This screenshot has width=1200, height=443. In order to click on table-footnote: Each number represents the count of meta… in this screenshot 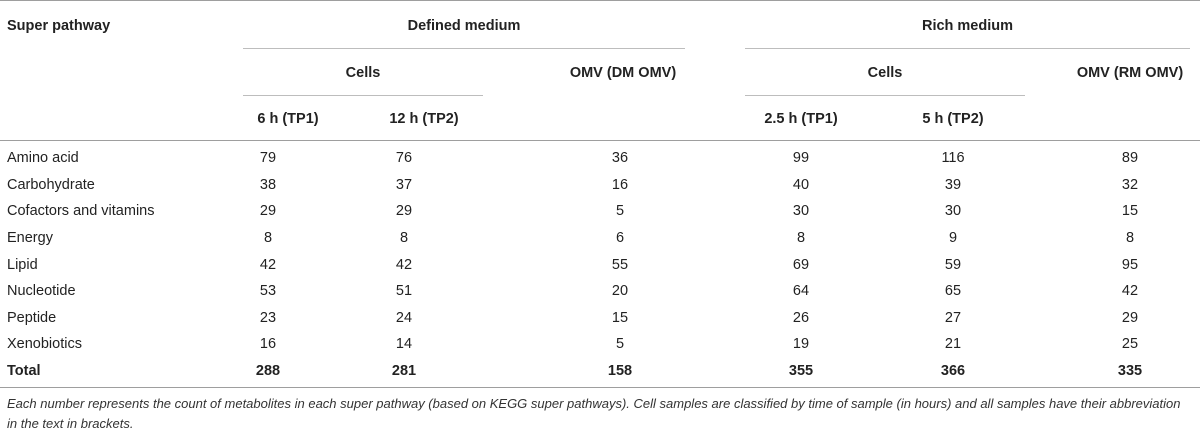, I will do `click(594, 413)`.